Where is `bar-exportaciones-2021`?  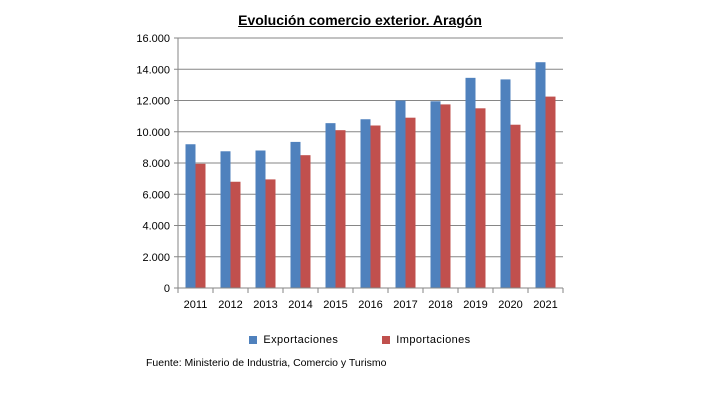
bar-exportaciones-2021 is located at coordinates (540, 175).